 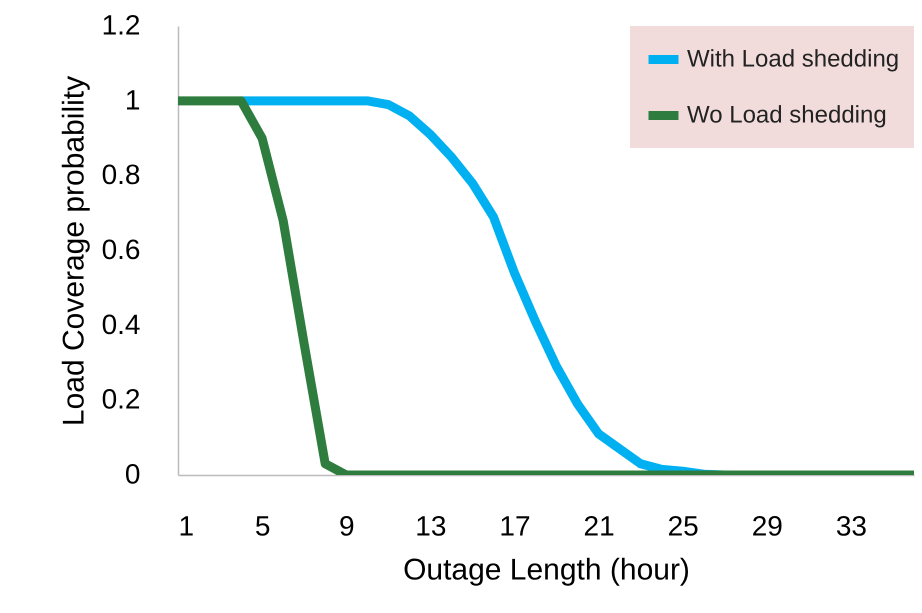 What do you see at coordinates (515, 526) in the screenshot?
I see `x-tick-label: 17` at bounding box center [515, 526].